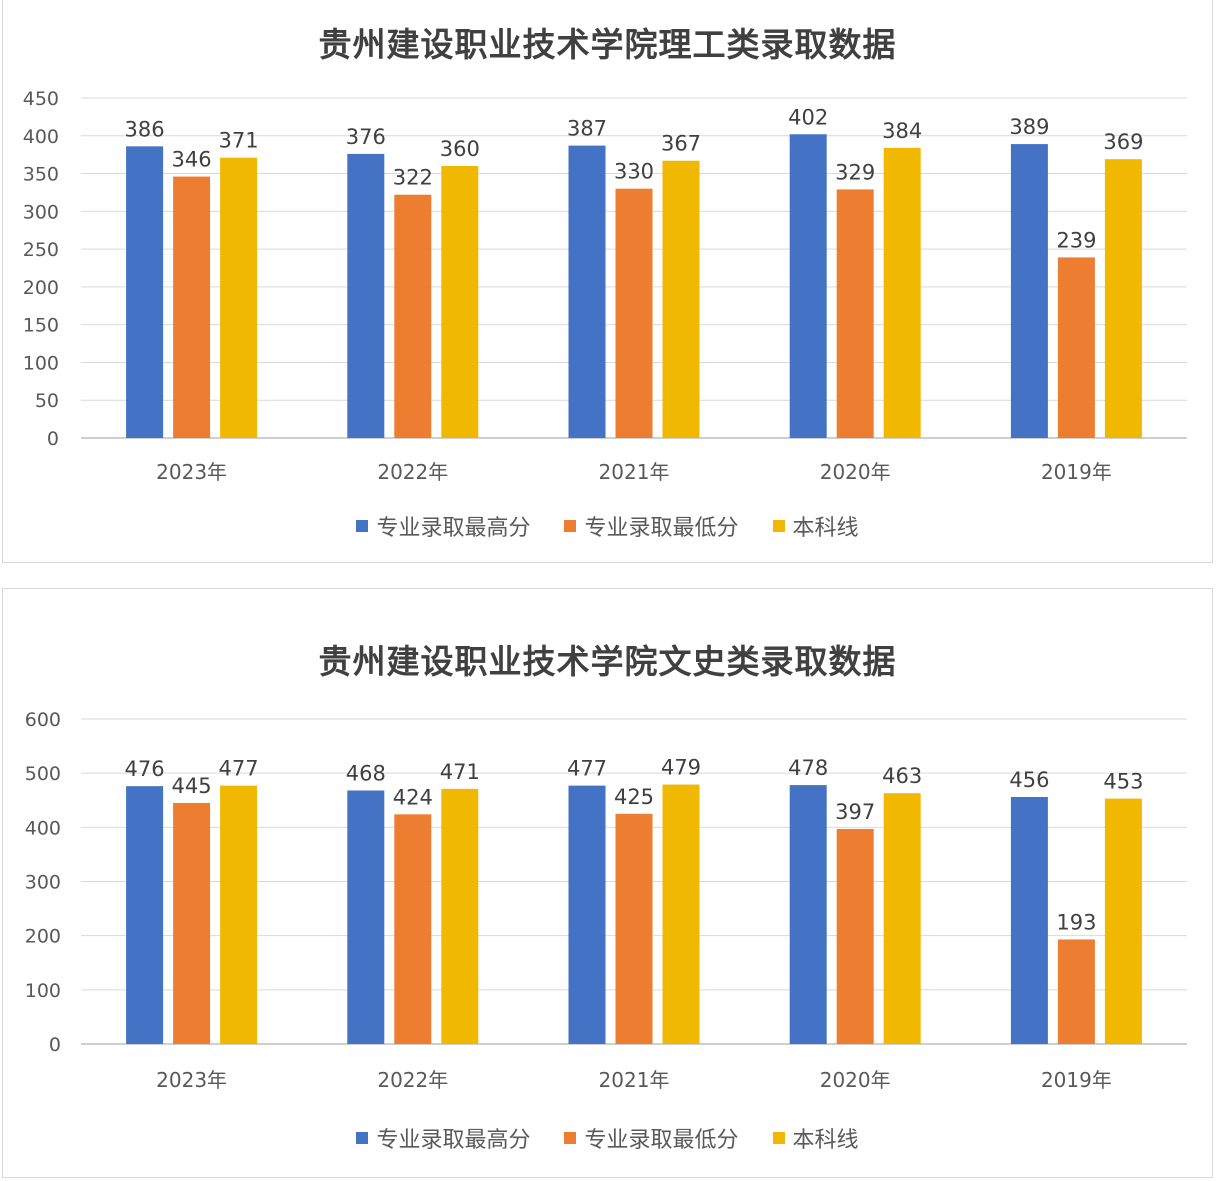  Describe the element at coordinates (1029, 780) in the screenshot. I see `data-label: 456` at that location.